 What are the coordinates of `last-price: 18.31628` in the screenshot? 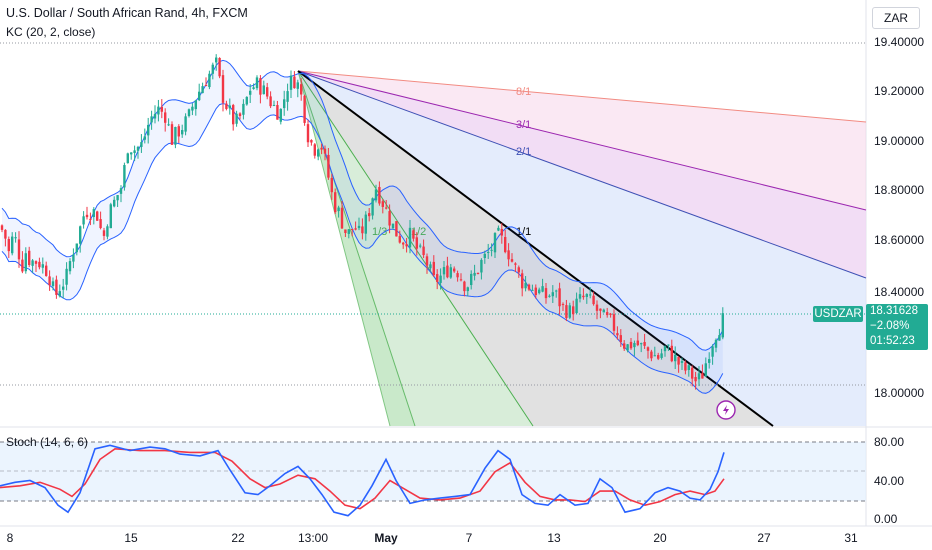 It's located at (894, 311).